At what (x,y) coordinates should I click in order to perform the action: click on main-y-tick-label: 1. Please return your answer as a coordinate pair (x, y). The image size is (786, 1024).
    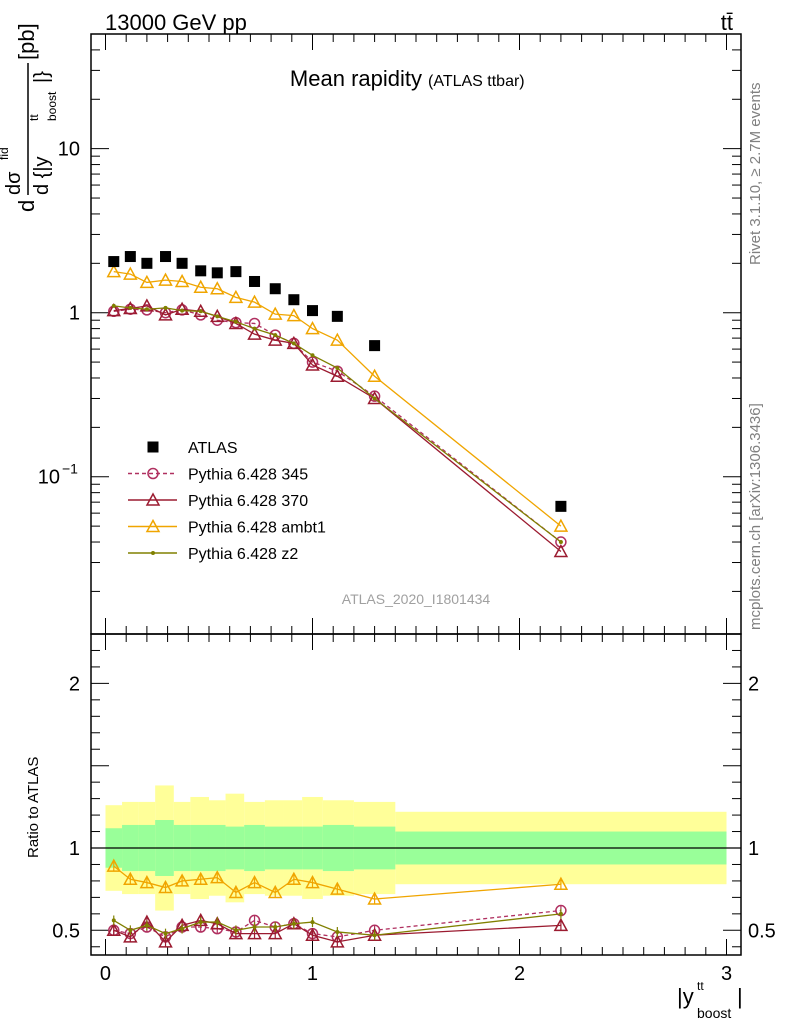
    Looking at the image, I should click on (74, 314).